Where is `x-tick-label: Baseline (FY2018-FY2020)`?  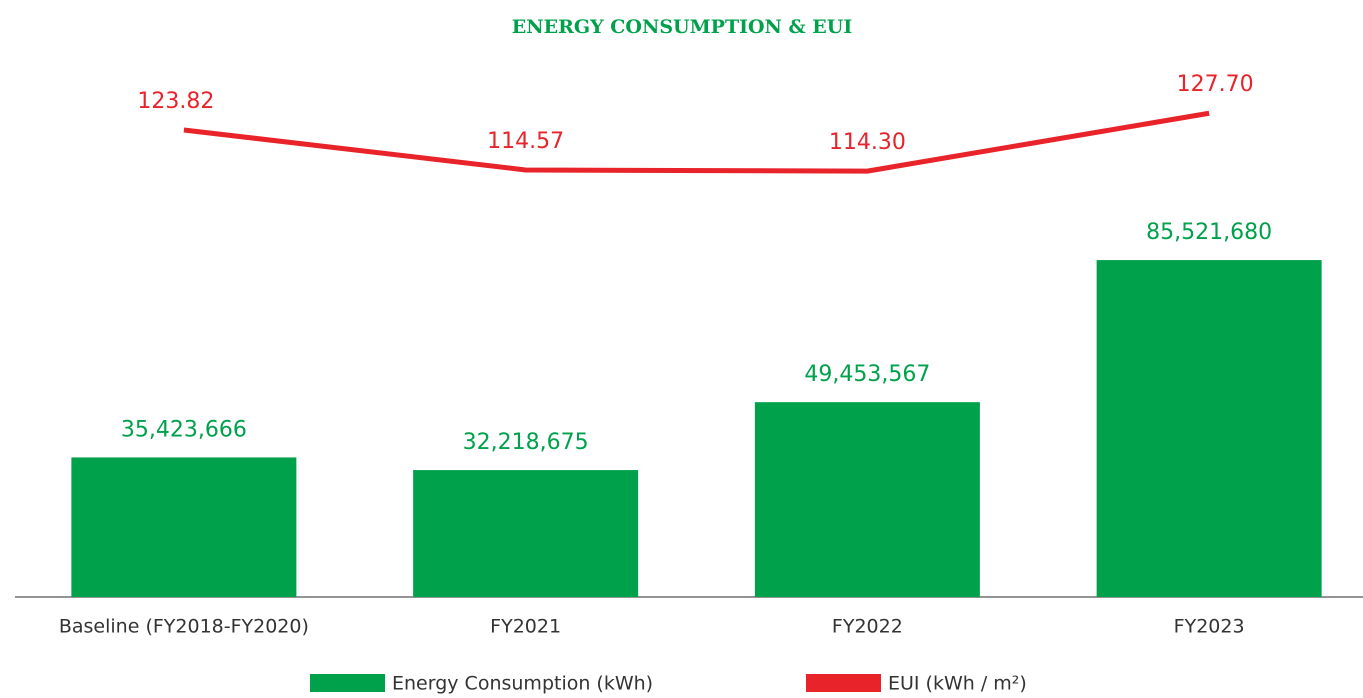 x-tick-label: Baseline (FY2018-FY2020) is located at coordinates (184, 627).